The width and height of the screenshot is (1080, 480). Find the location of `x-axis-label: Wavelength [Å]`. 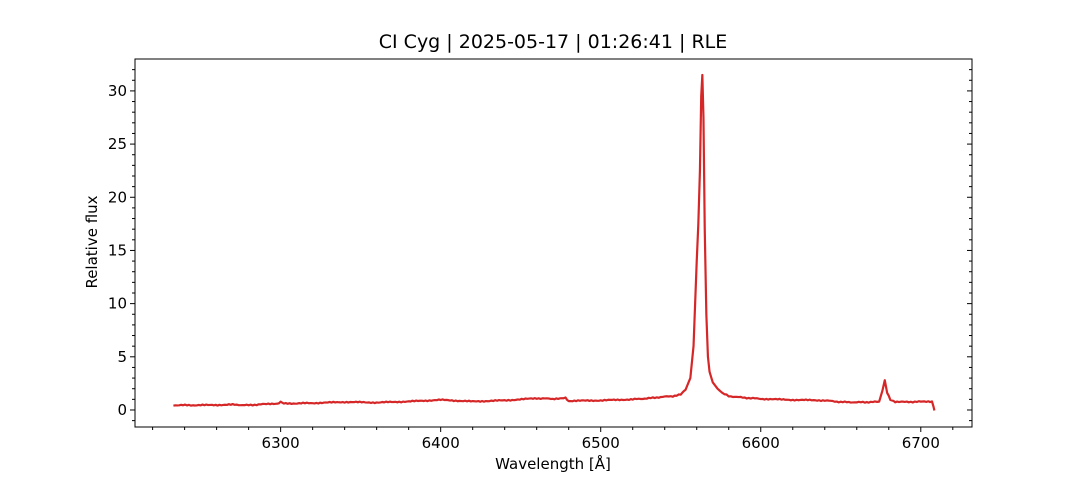

x-axis-label: Wavelength [Å] is located at coordinates (553, 463).